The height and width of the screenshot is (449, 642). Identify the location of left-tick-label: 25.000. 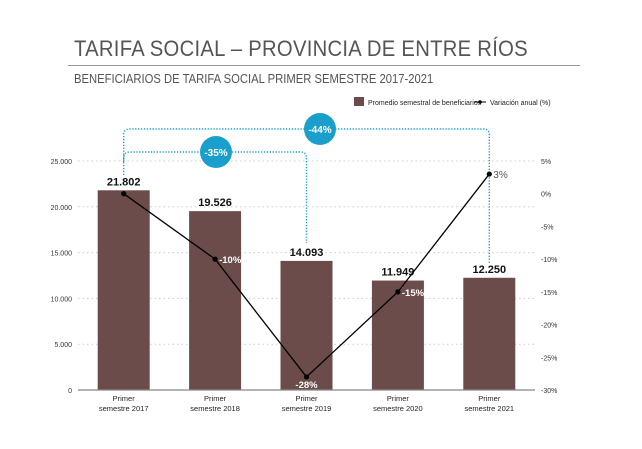
(62, 162).